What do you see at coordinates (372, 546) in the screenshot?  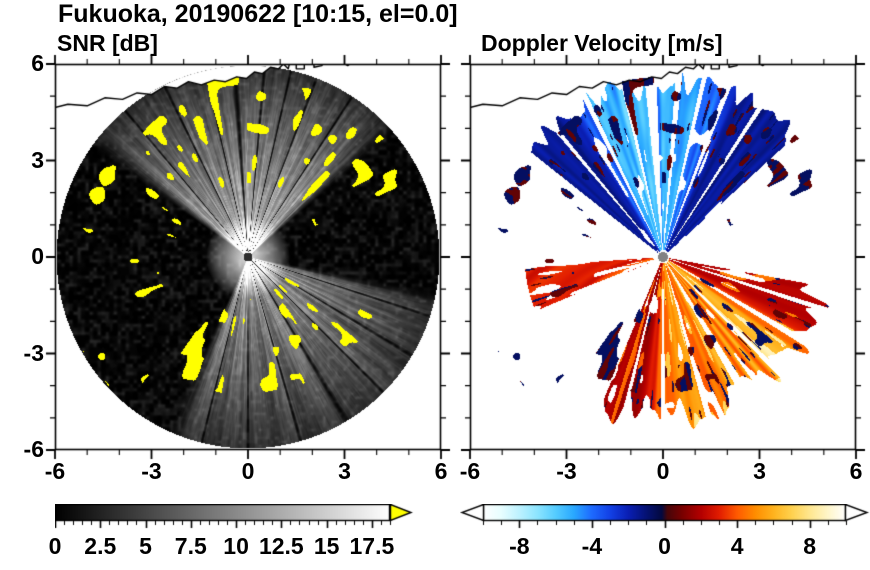 I see `snr-colorbar-tick-label: 17.5` at bounding box center [372, 546].